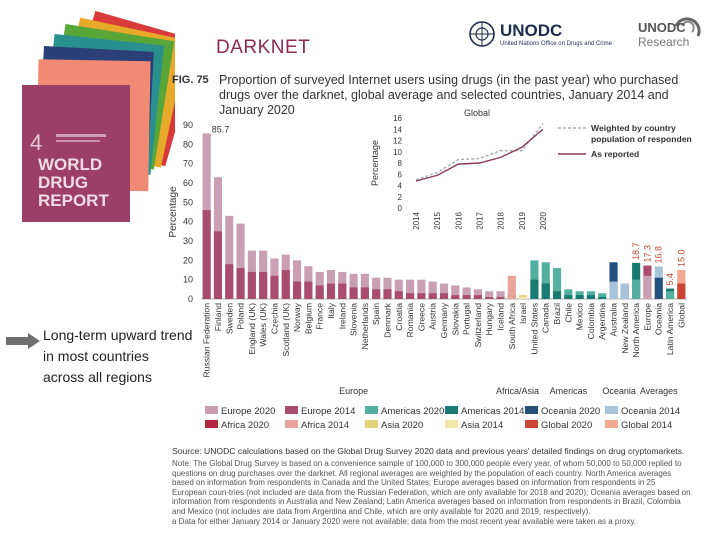  I want to click on category-label: Spain, so click(376, 314).